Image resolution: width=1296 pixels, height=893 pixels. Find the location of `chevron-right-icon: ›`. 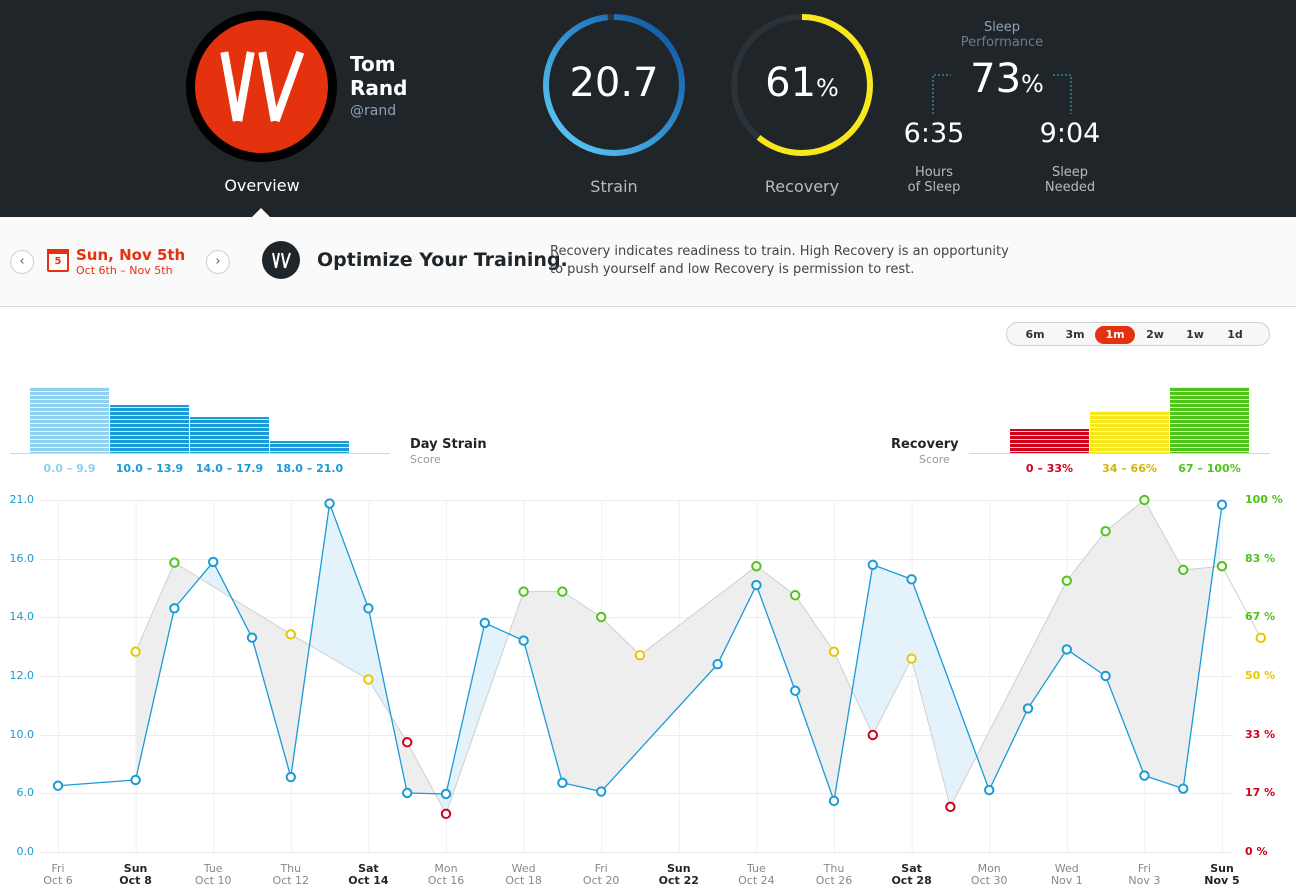

chevron-right-icon: › is located at coordinates (218, 261).